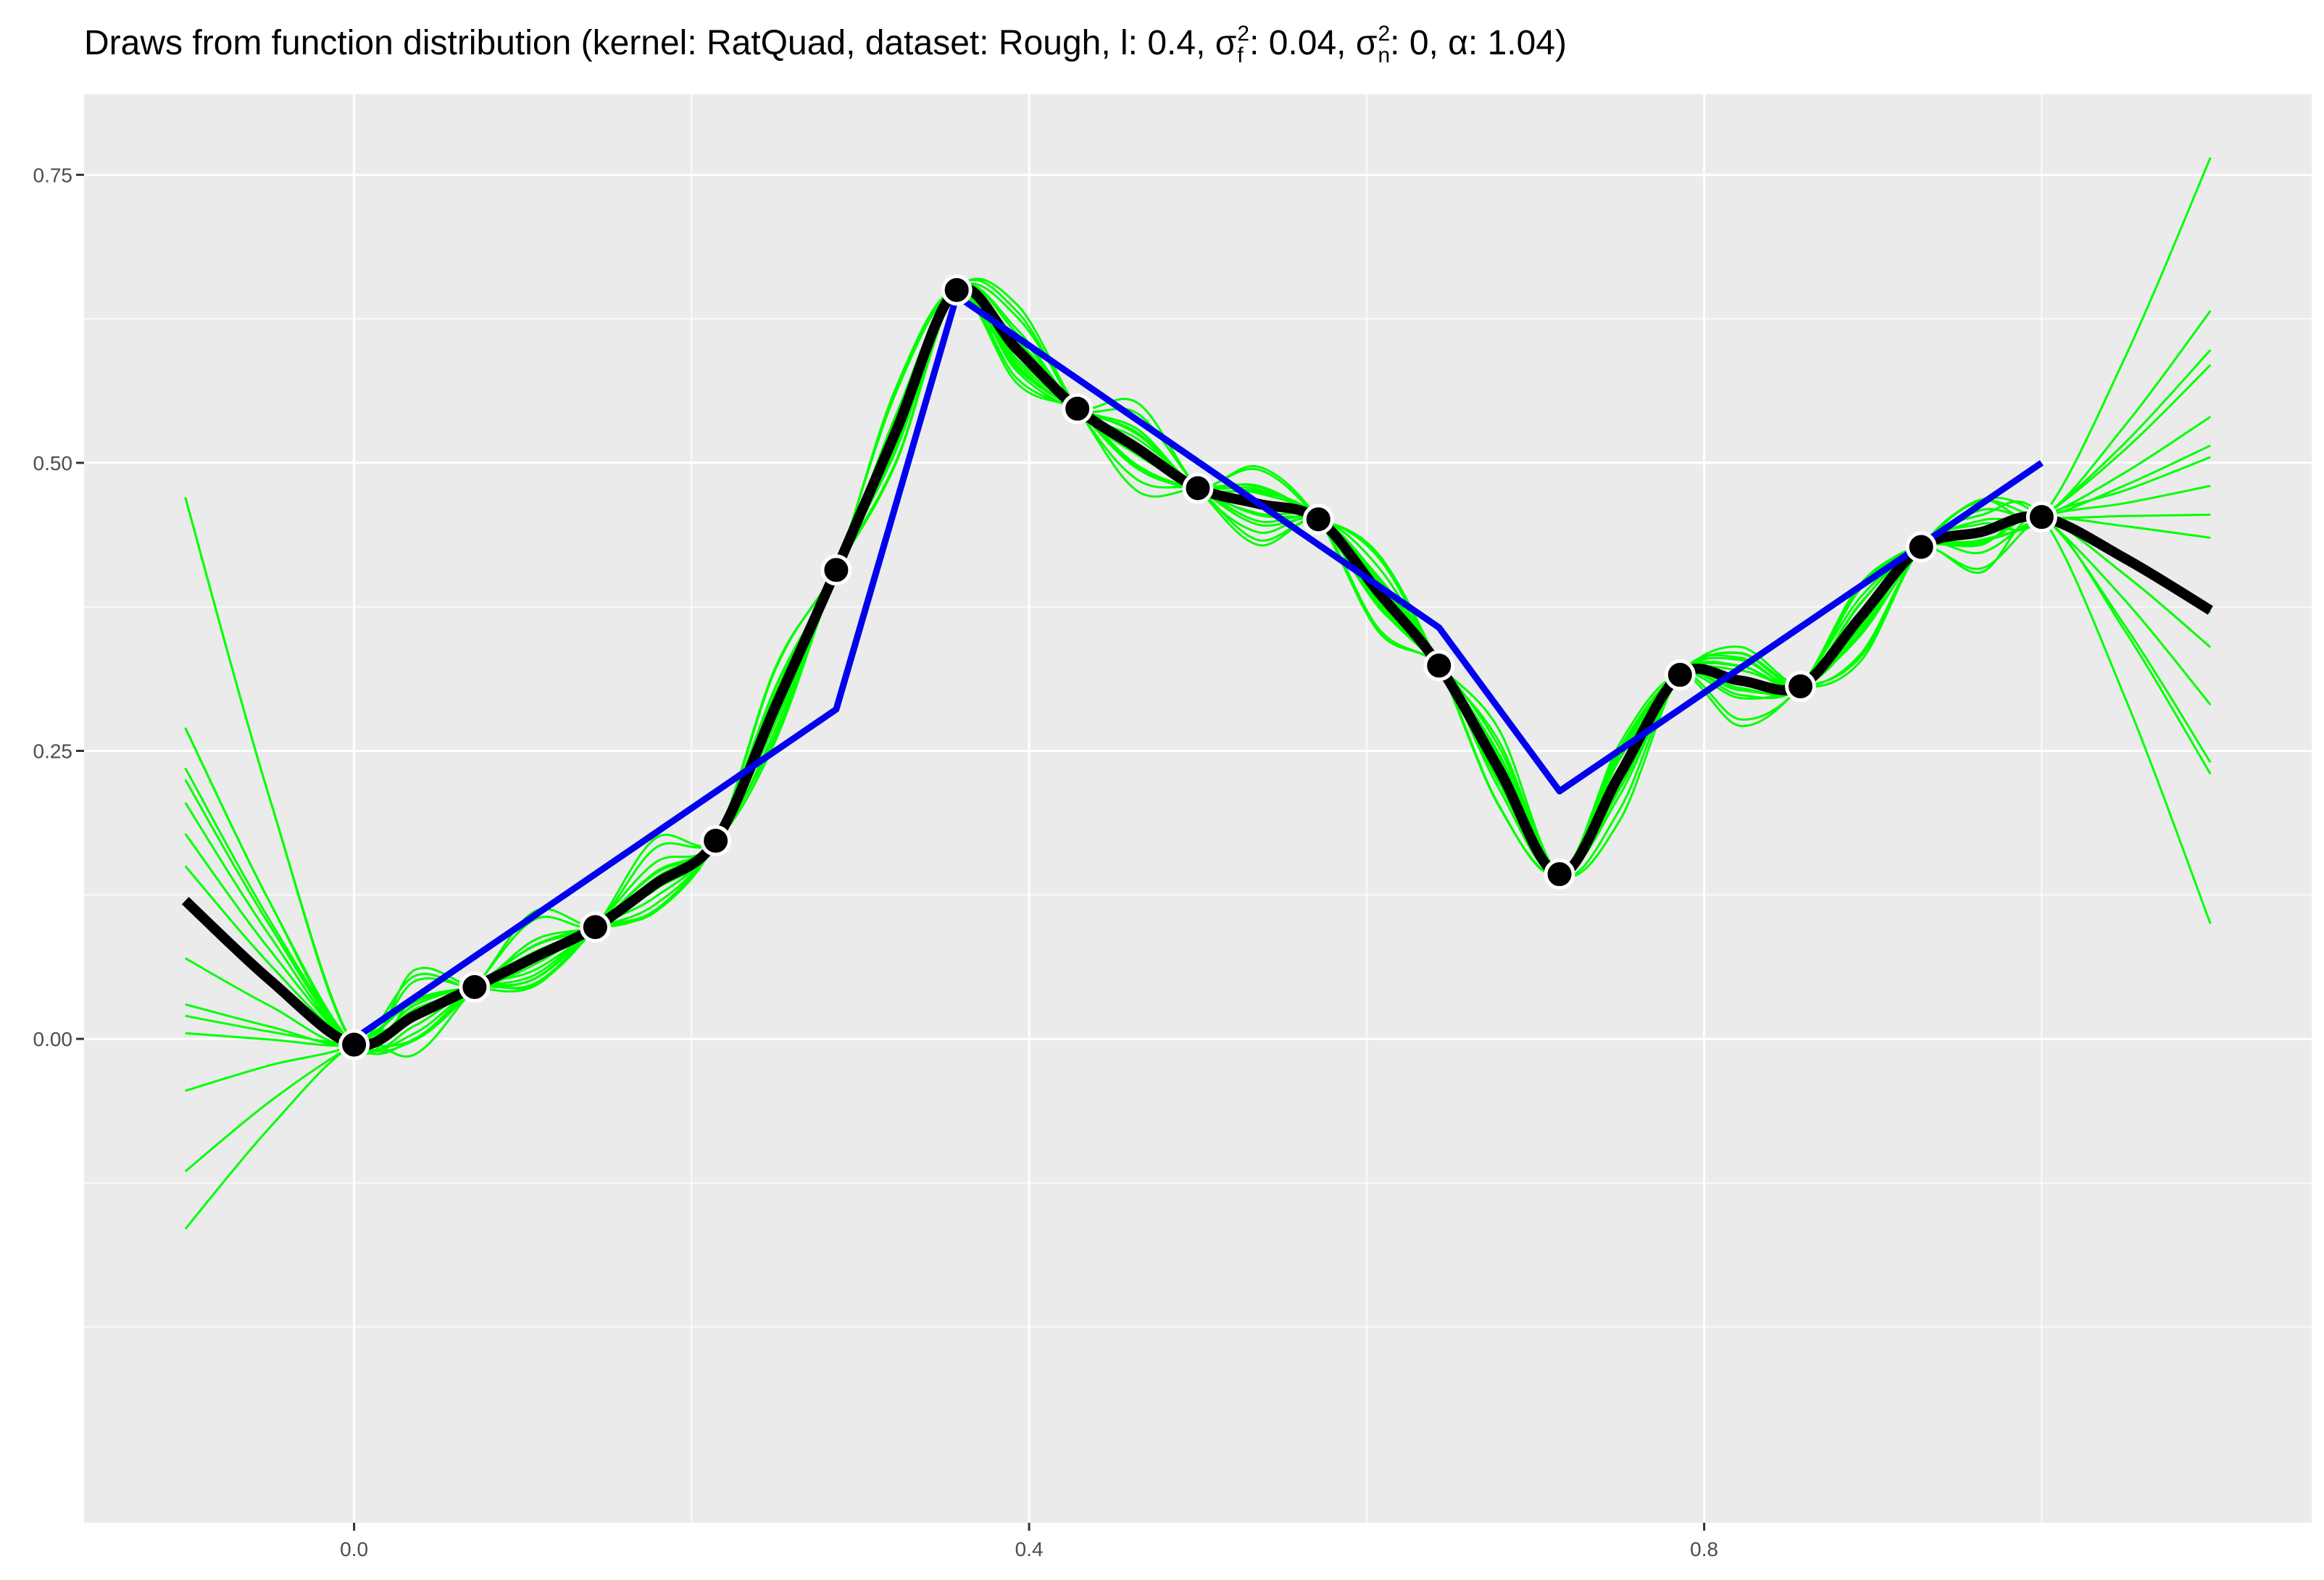 The image size is (2324, 1580). What do you see at coordinates (1704, 1549) in the screenshot?
I see `x-tick-label: 0.8` at bounding box center [1704, 1549].